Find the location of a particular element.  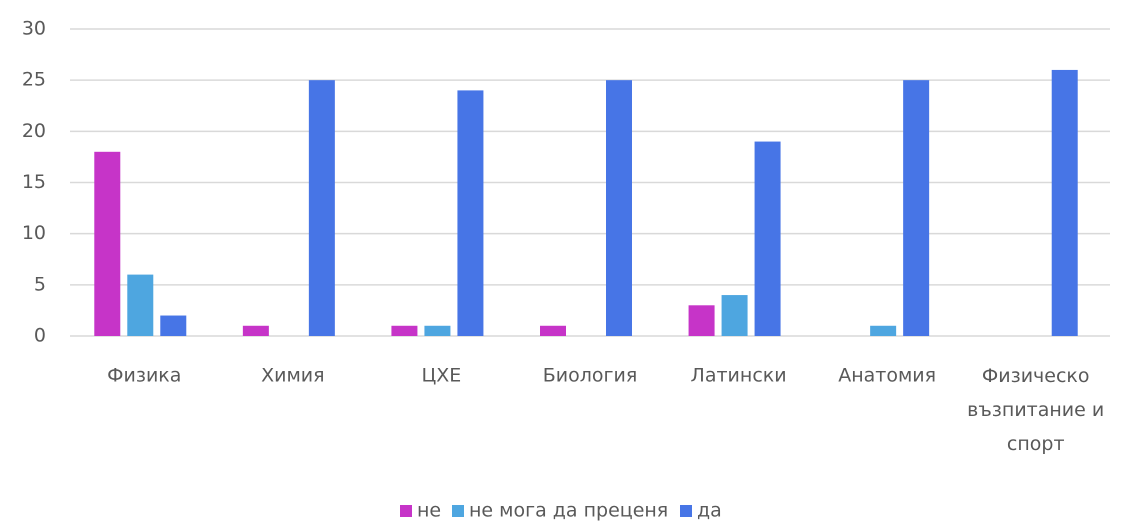

x-tick-label: Физика is located at coordinates (144, 376).